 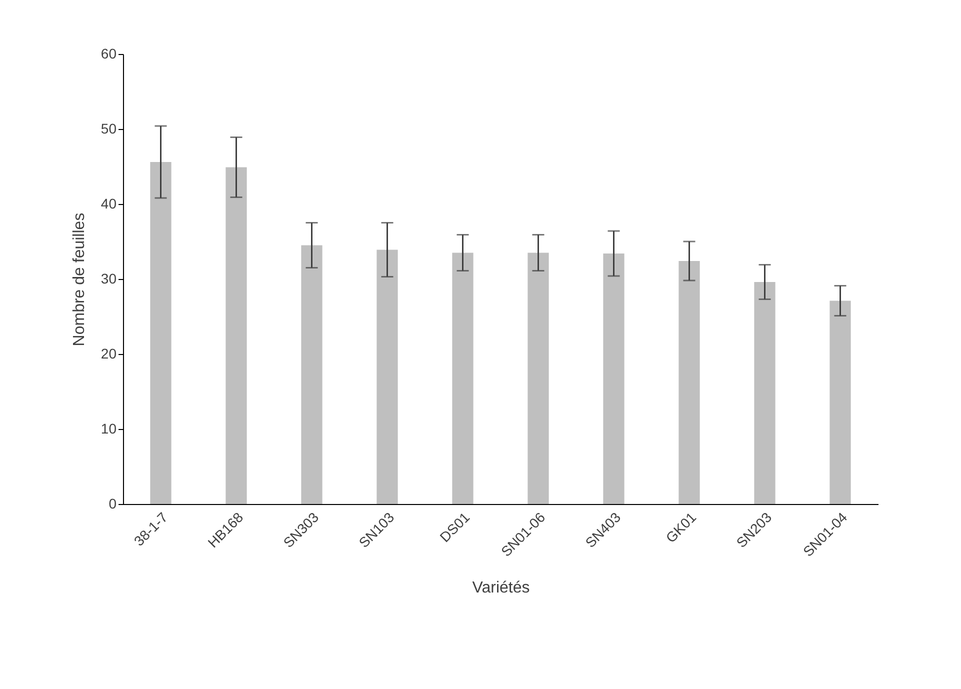 What do you see at coordinates (108, 54) in the screenshot?
I see `y-tick-label: 60` at bounding box center [108, 54].